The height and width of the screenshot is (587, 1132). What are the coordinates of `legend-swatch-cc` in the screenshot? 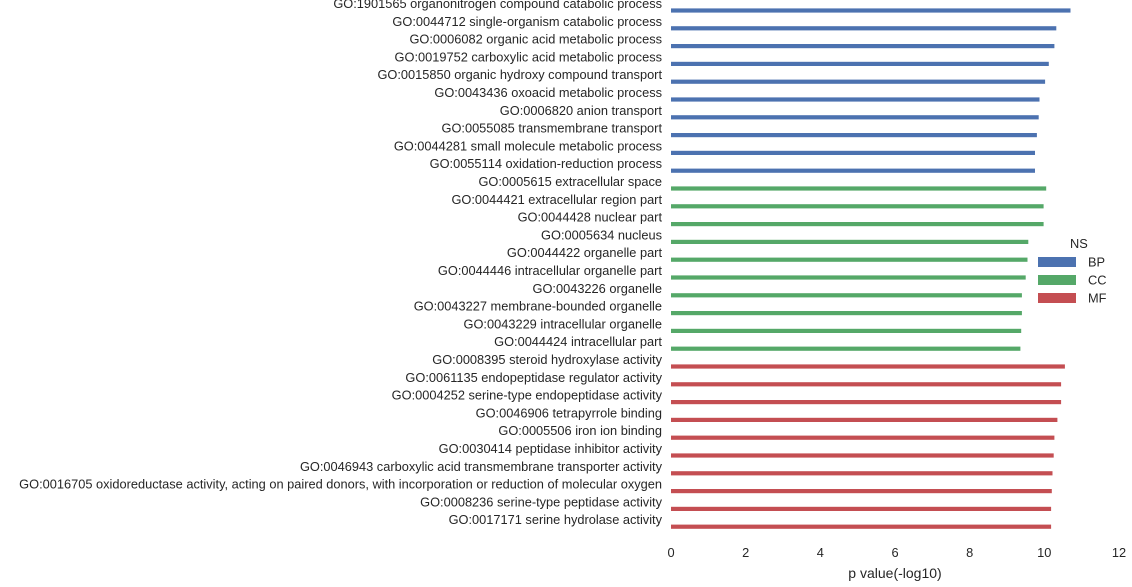 It's located at (1057, 280).